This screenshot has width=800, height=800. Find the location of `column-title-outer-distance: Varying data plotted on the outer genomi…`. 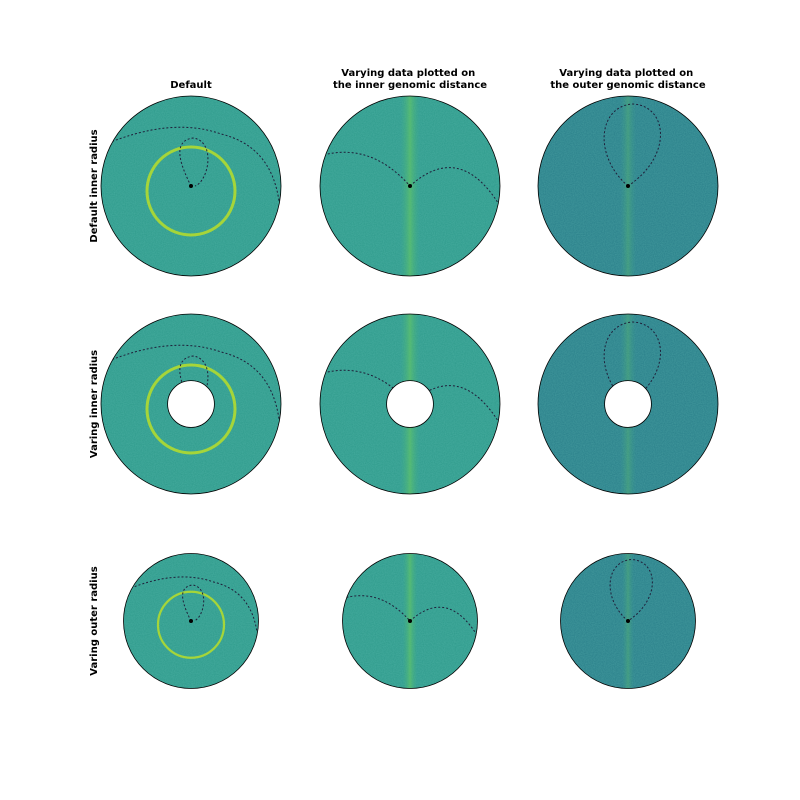

column-title-outer-distance: Varying data plotted on the outer genomi… is located at coordinates (627, 79).